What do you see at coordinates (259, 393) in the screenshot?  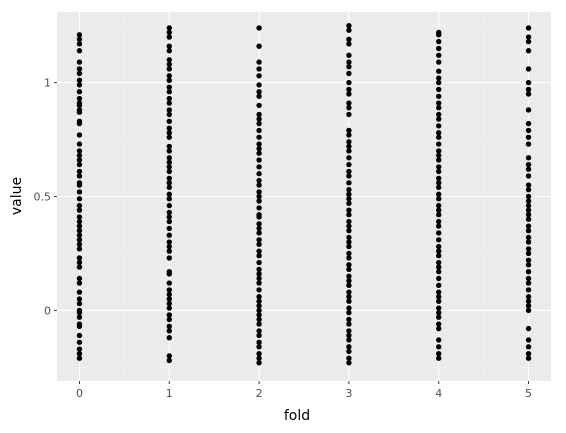 I see `x-tick-label: 2` at bounding box center [259, 393].